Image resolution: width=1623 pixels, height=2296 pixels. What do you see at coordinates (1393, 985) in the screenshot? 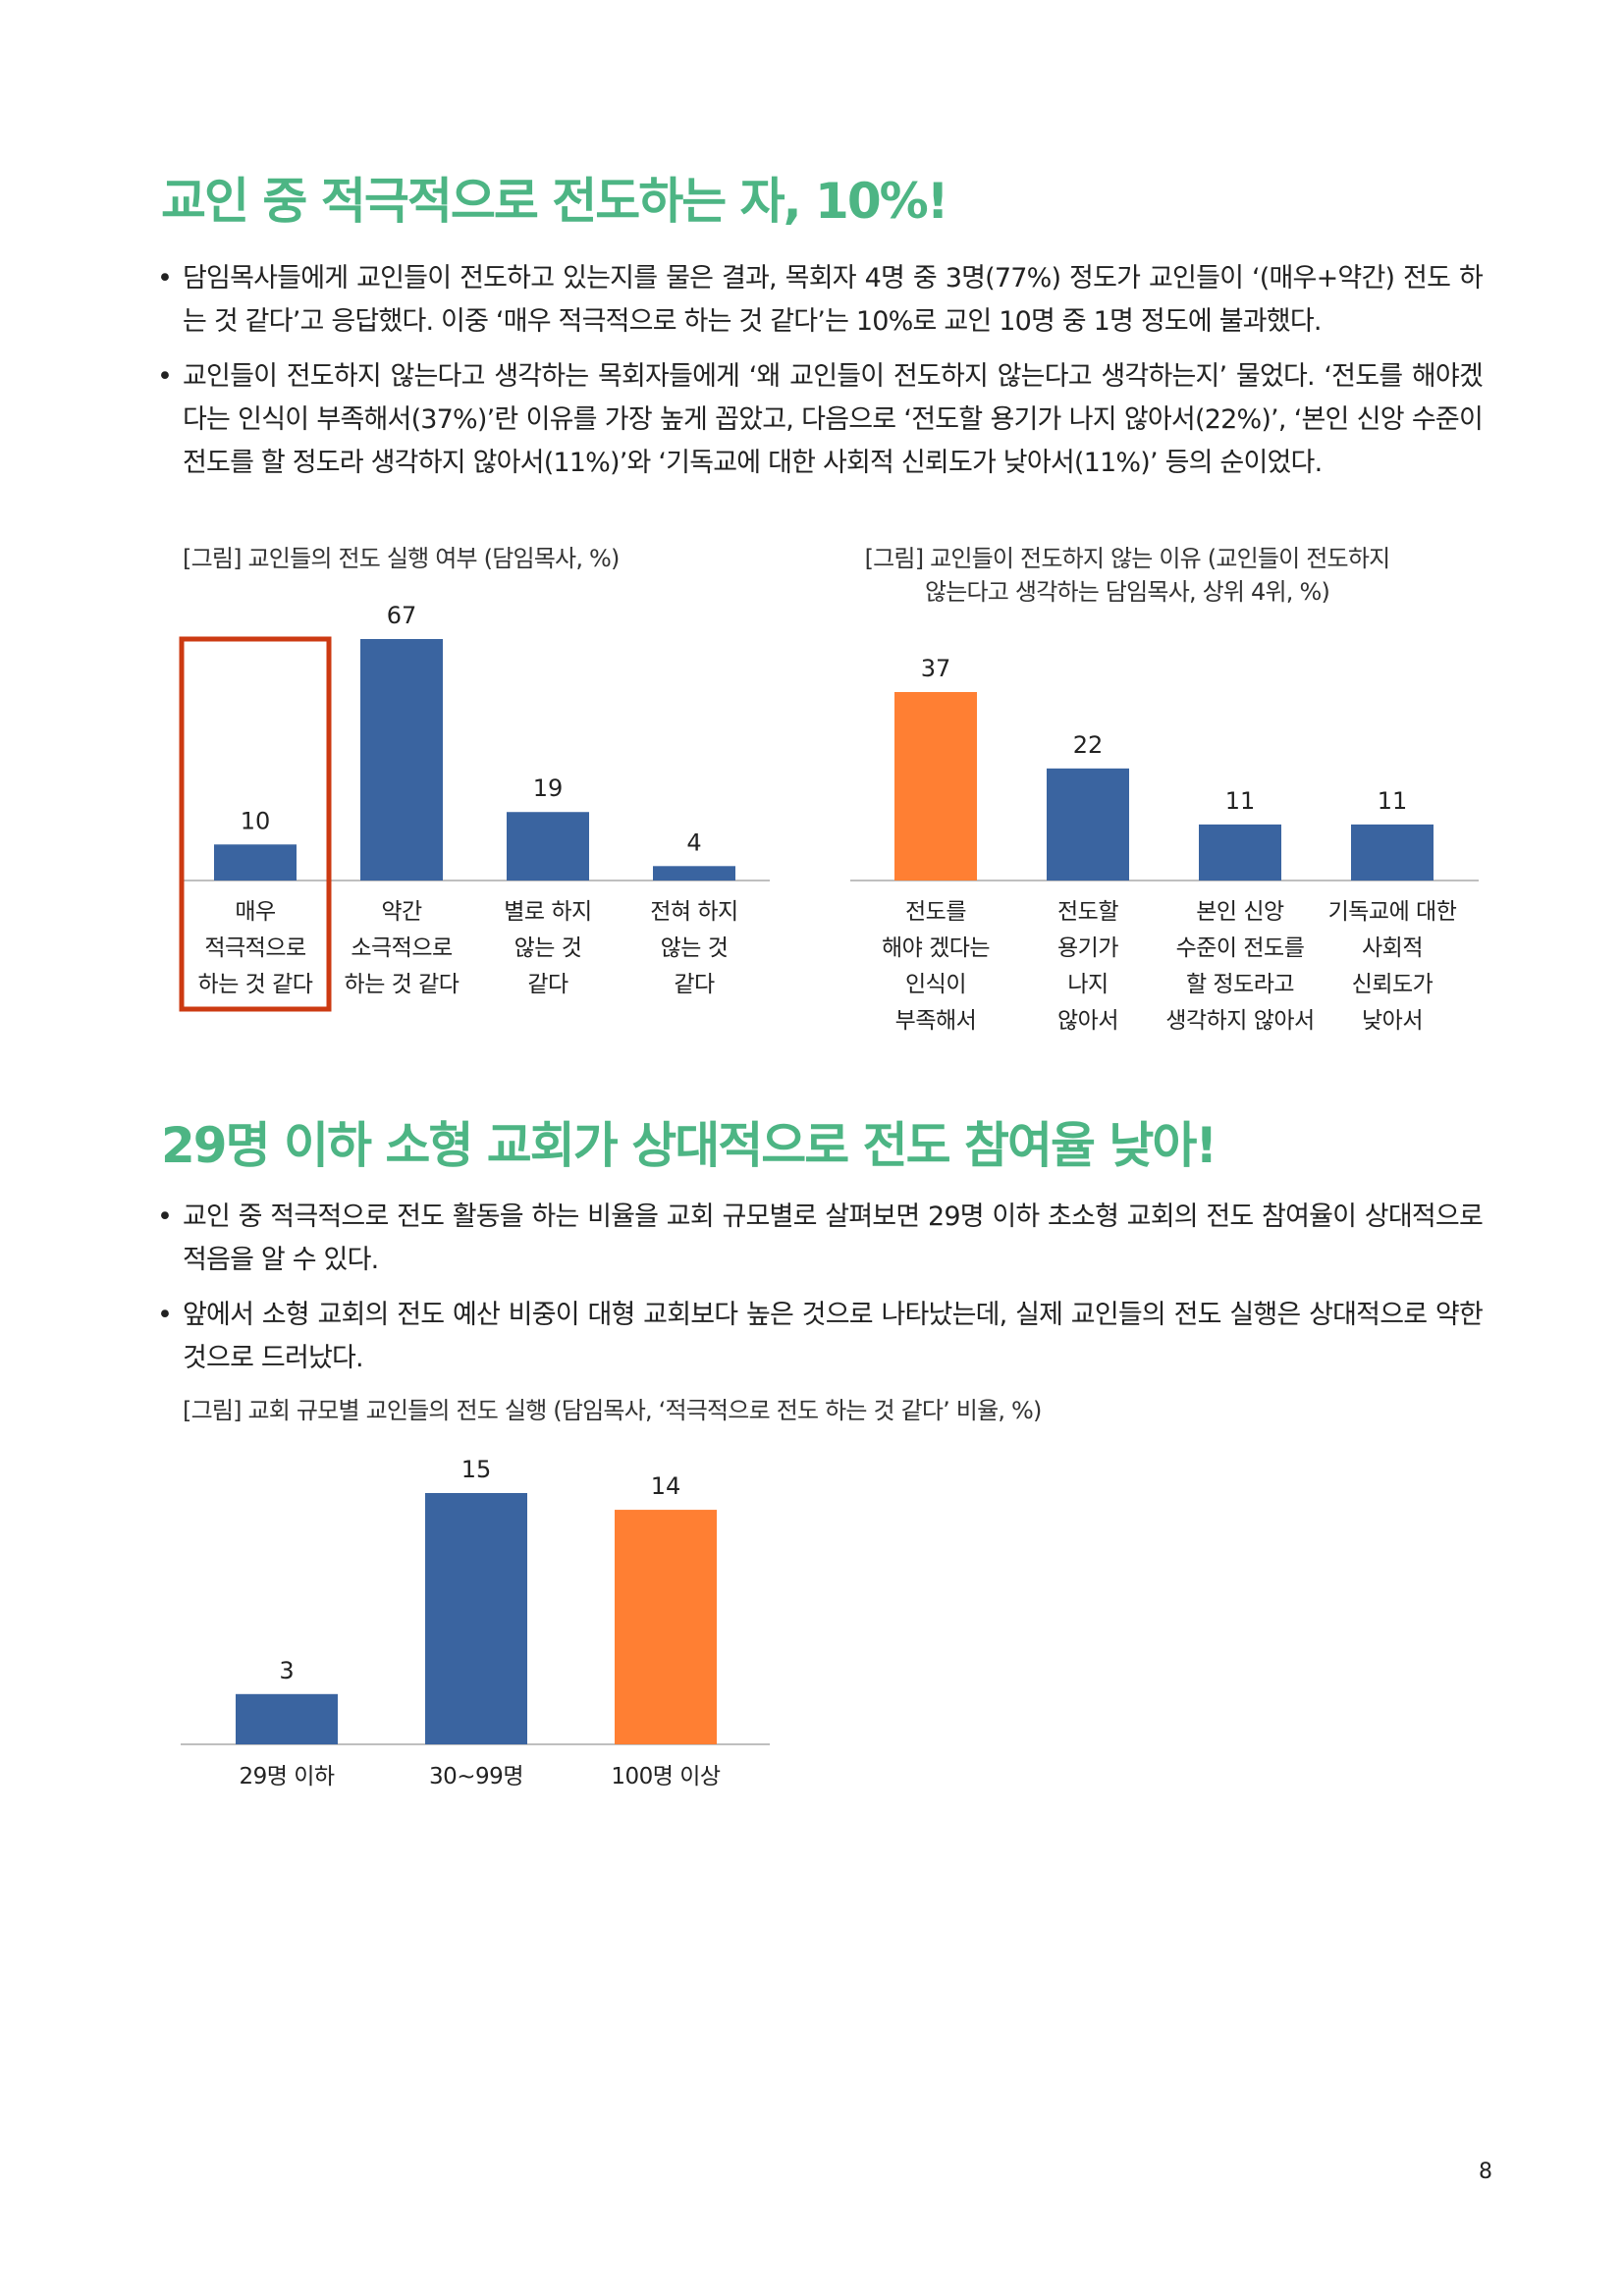
I see `category-label: 신뢰도가` at bounding box center [1393, 985].